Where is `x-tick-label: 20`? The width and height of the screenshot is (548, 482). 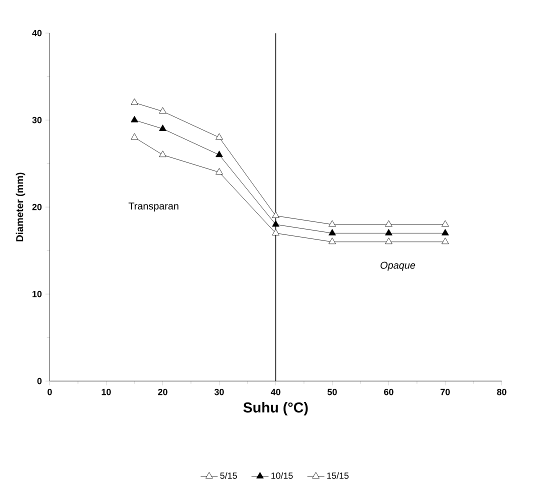 x-tick-label: 20 is located at coordinates (163, 392).